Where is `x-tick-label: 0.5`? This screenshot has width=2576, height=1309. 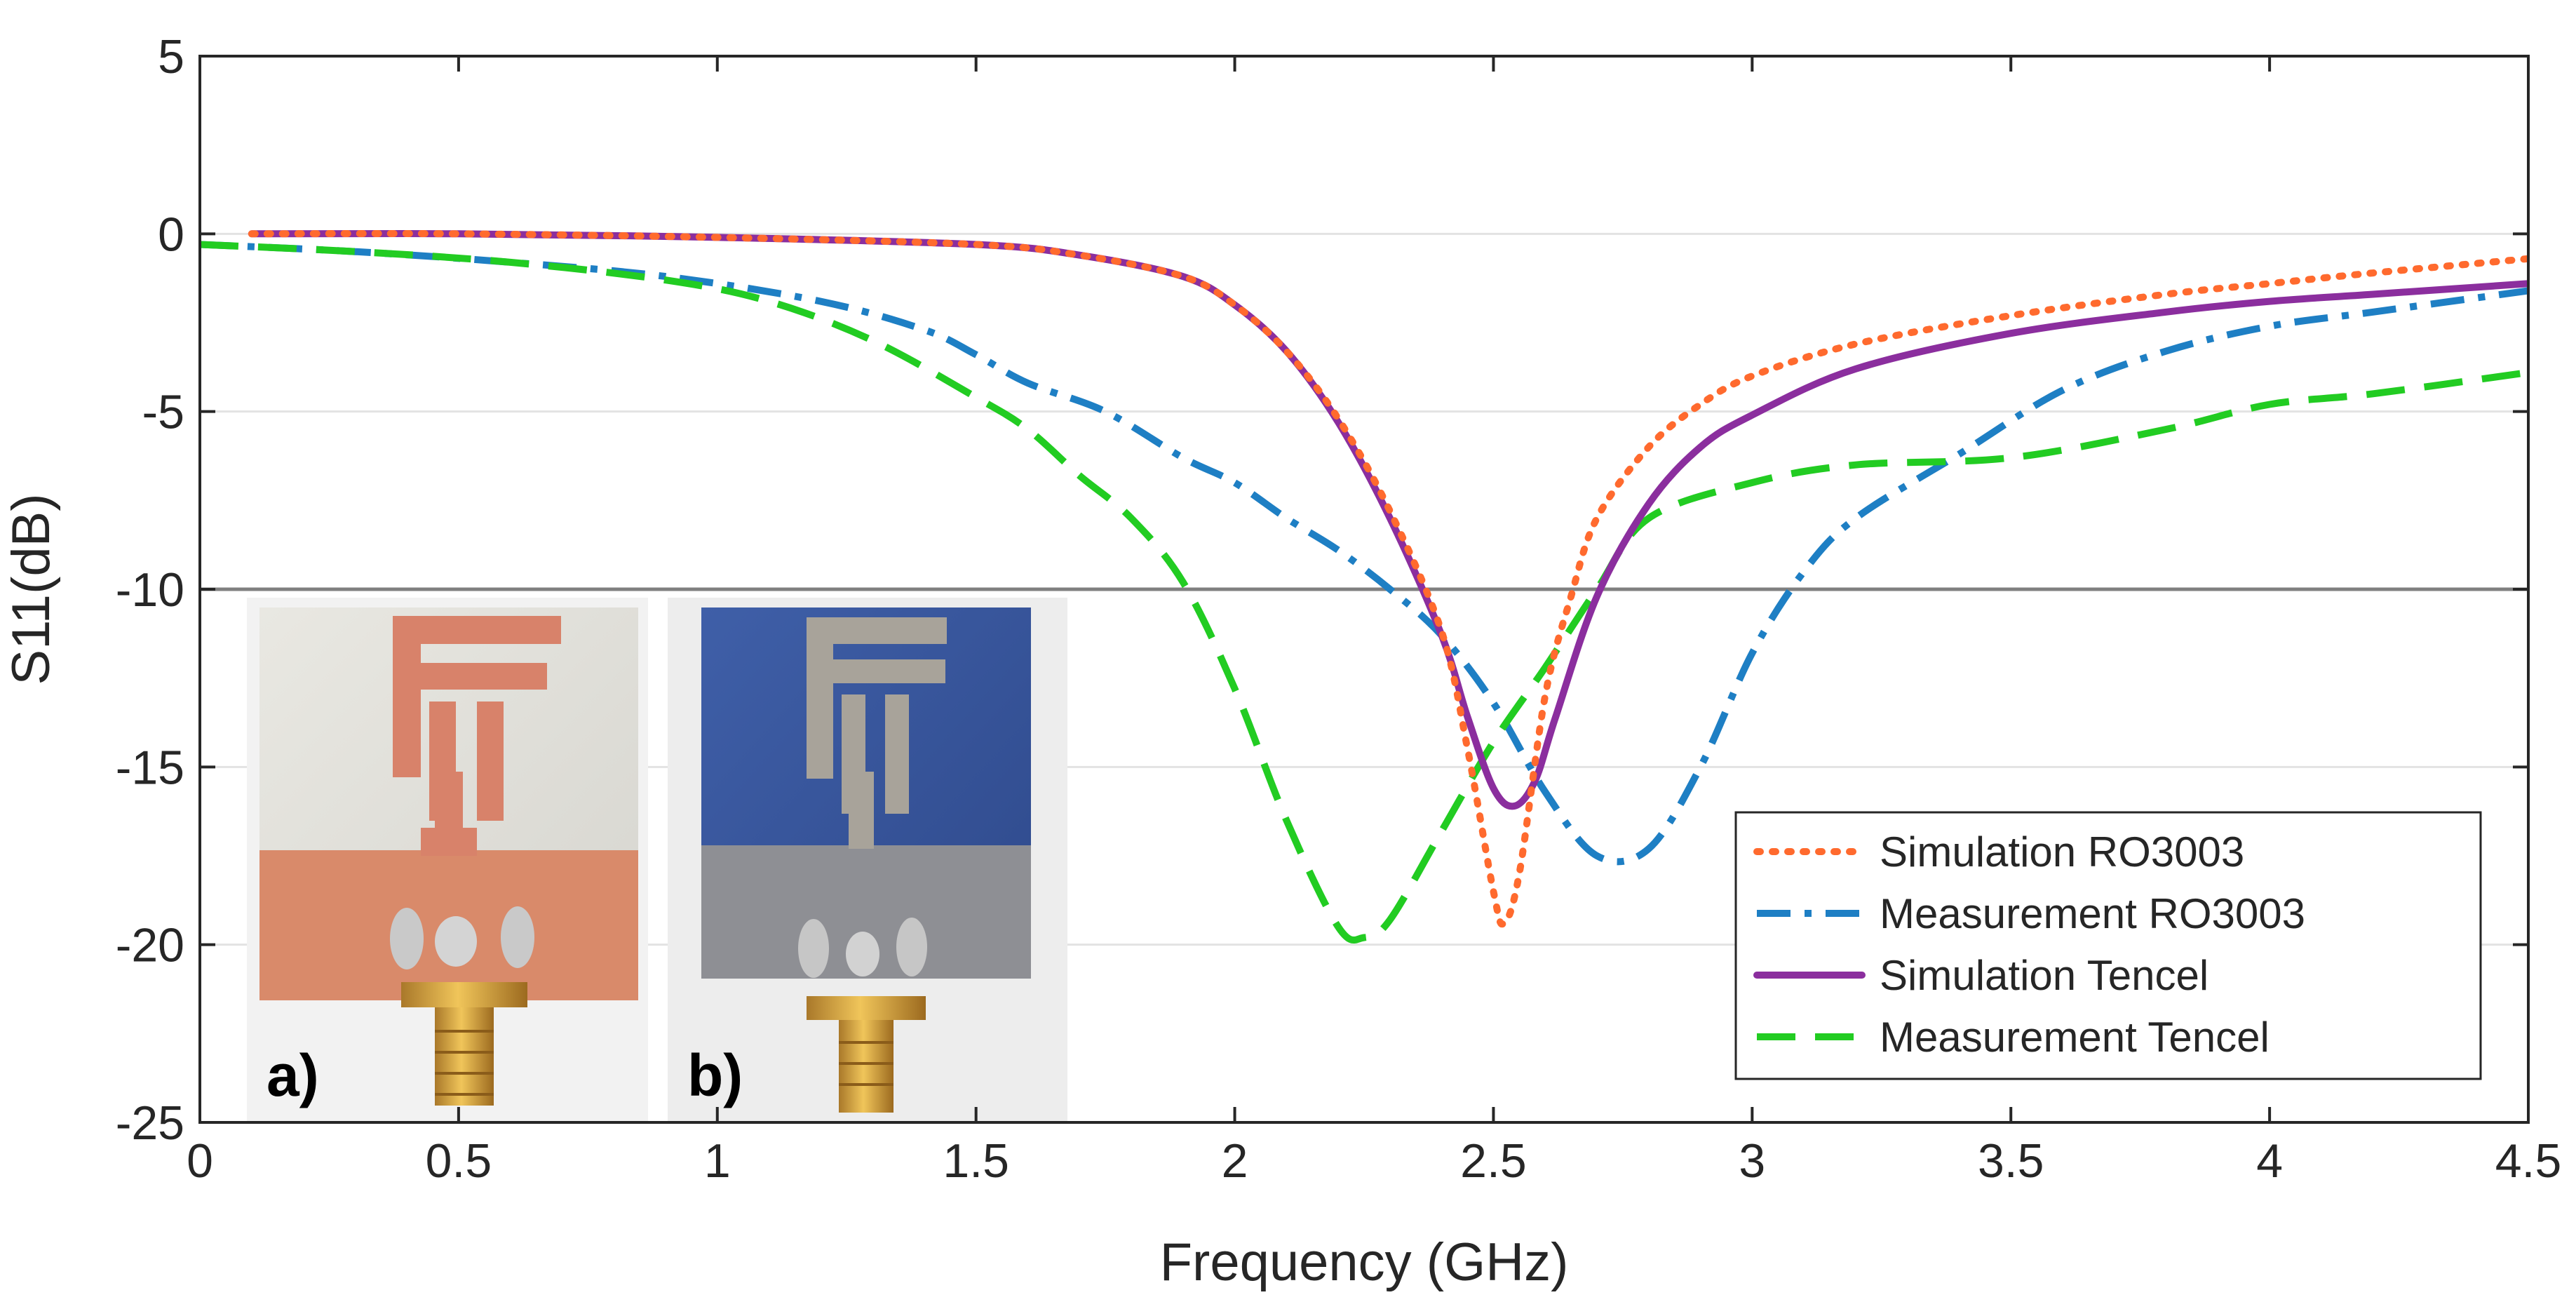 x-tick-label: 0.5 is located at coordinates (459, 1161).